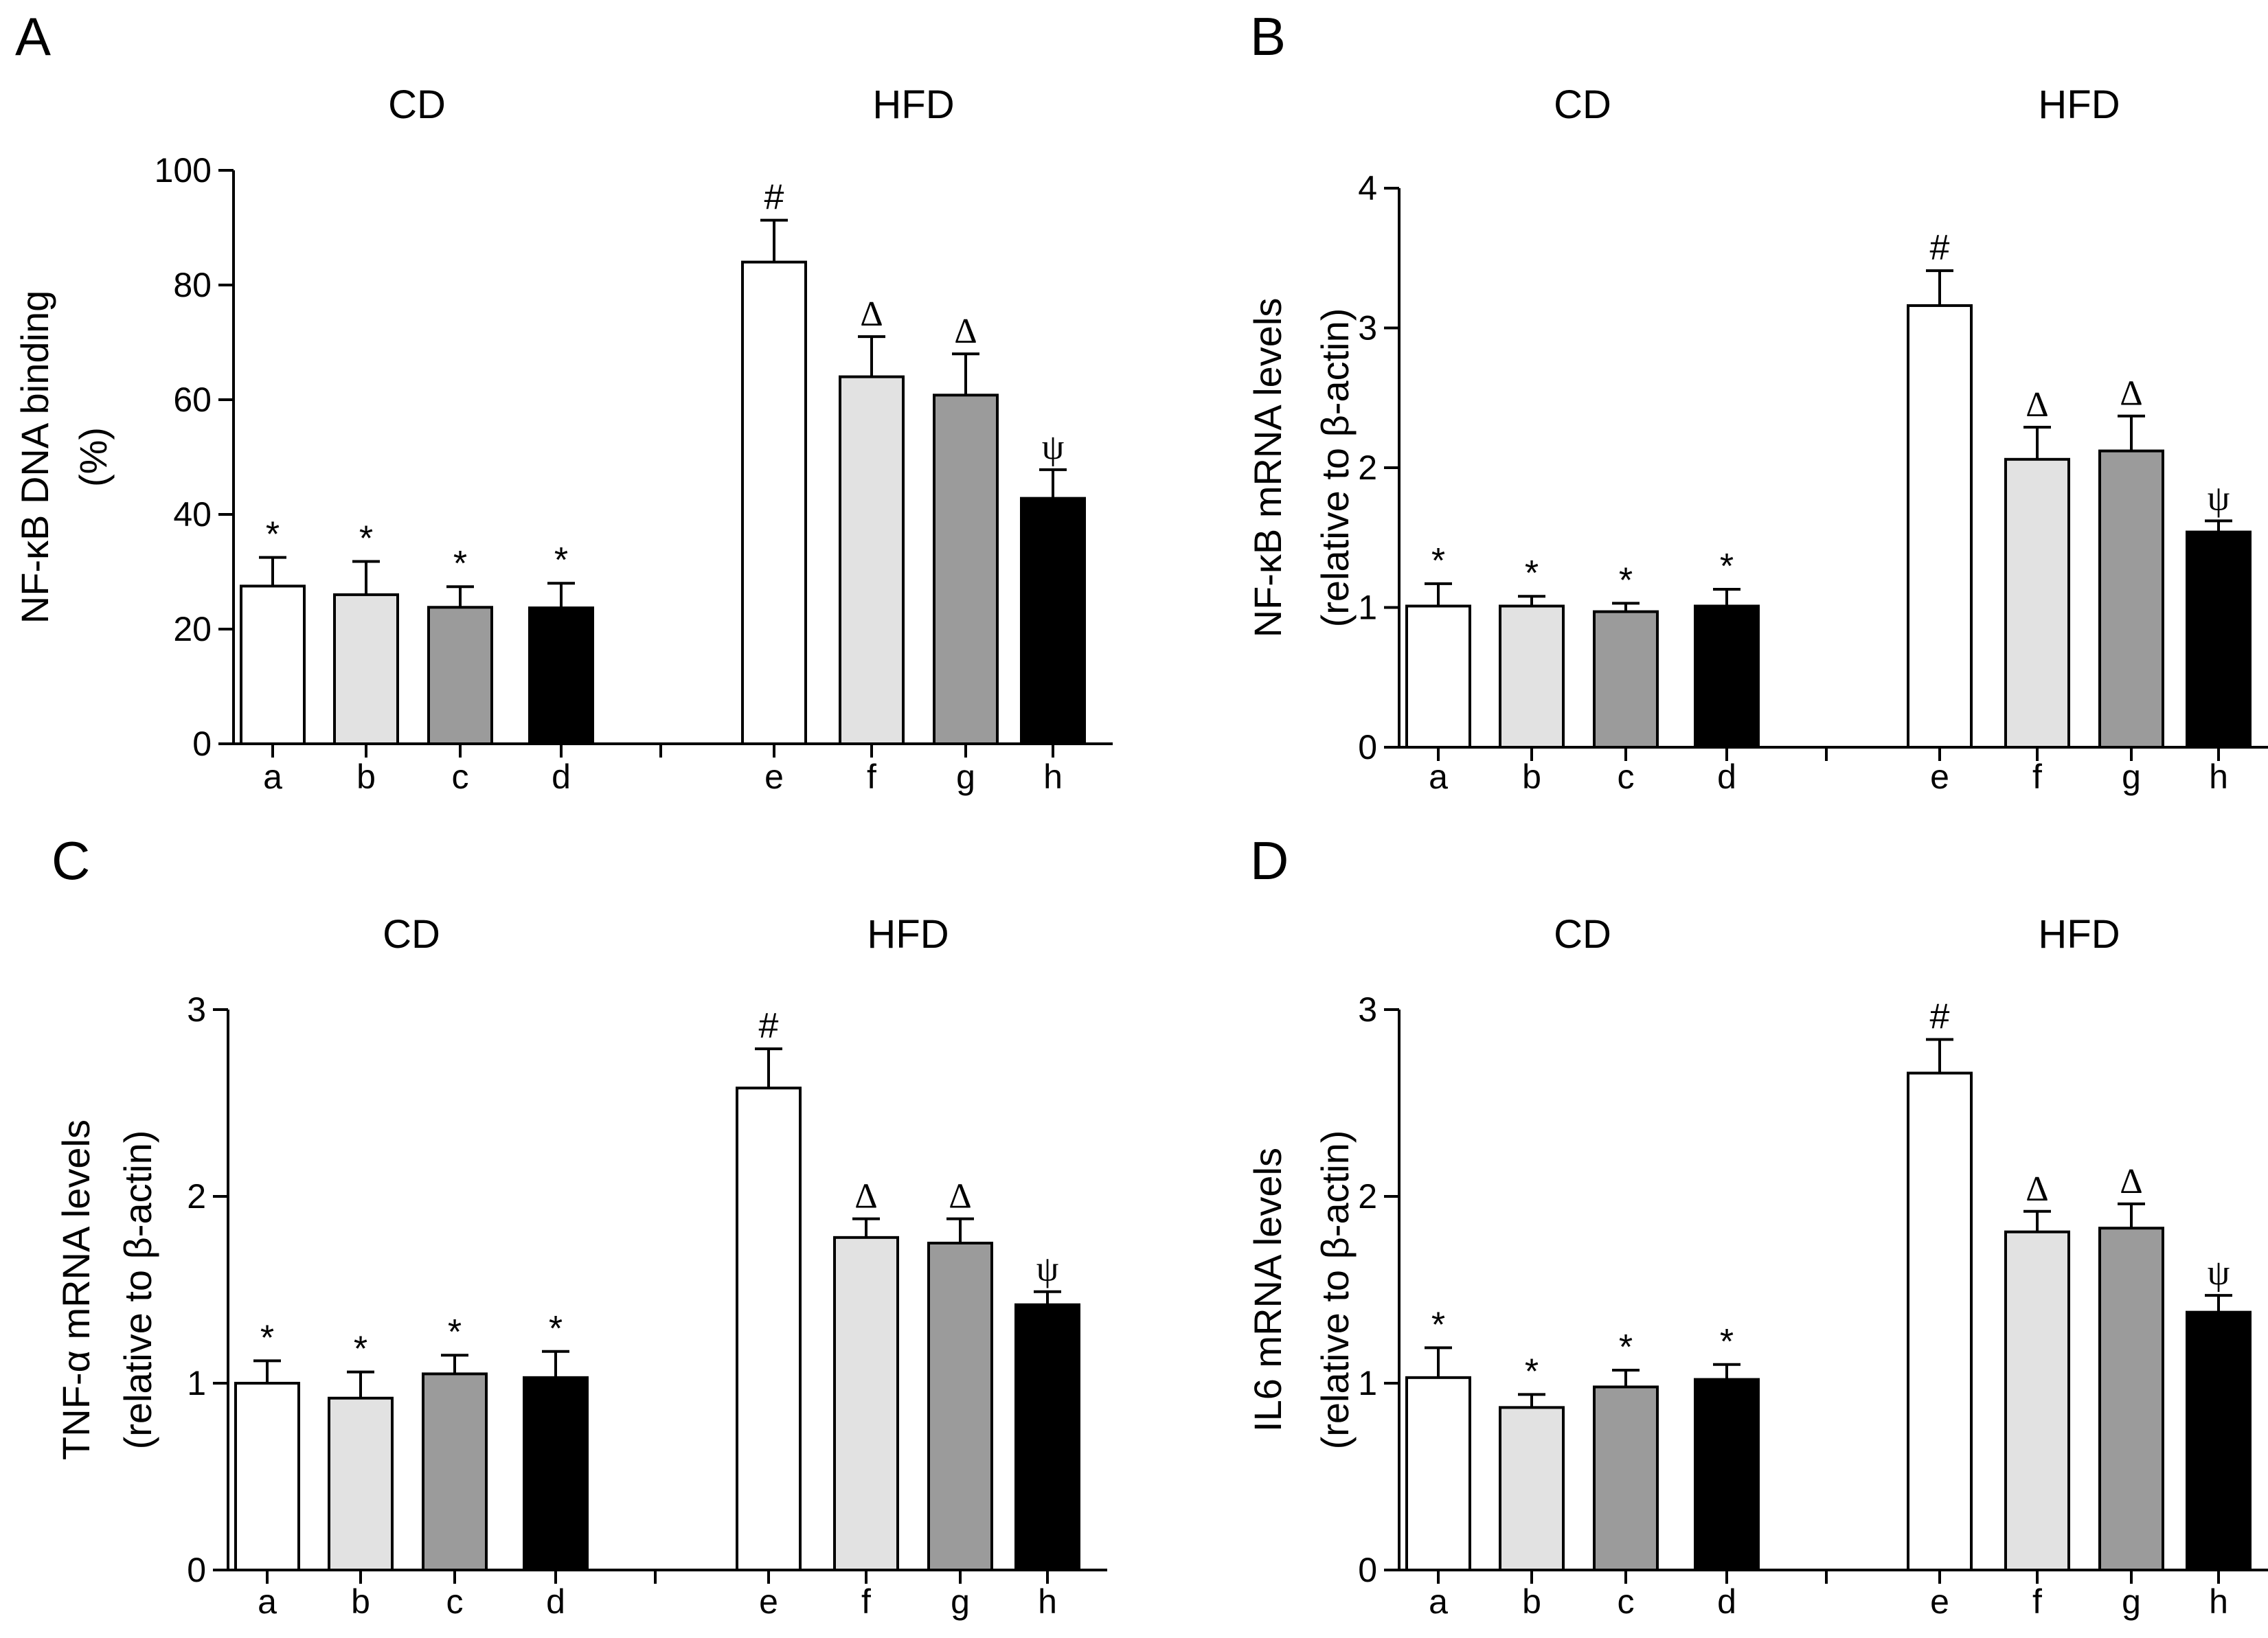 The width and height of the screenshot is (2268, 1638). What do you see at coordinates (71, 860) in the screenshot?
I see `panel-letter: C` at bounding box center [71, 860].